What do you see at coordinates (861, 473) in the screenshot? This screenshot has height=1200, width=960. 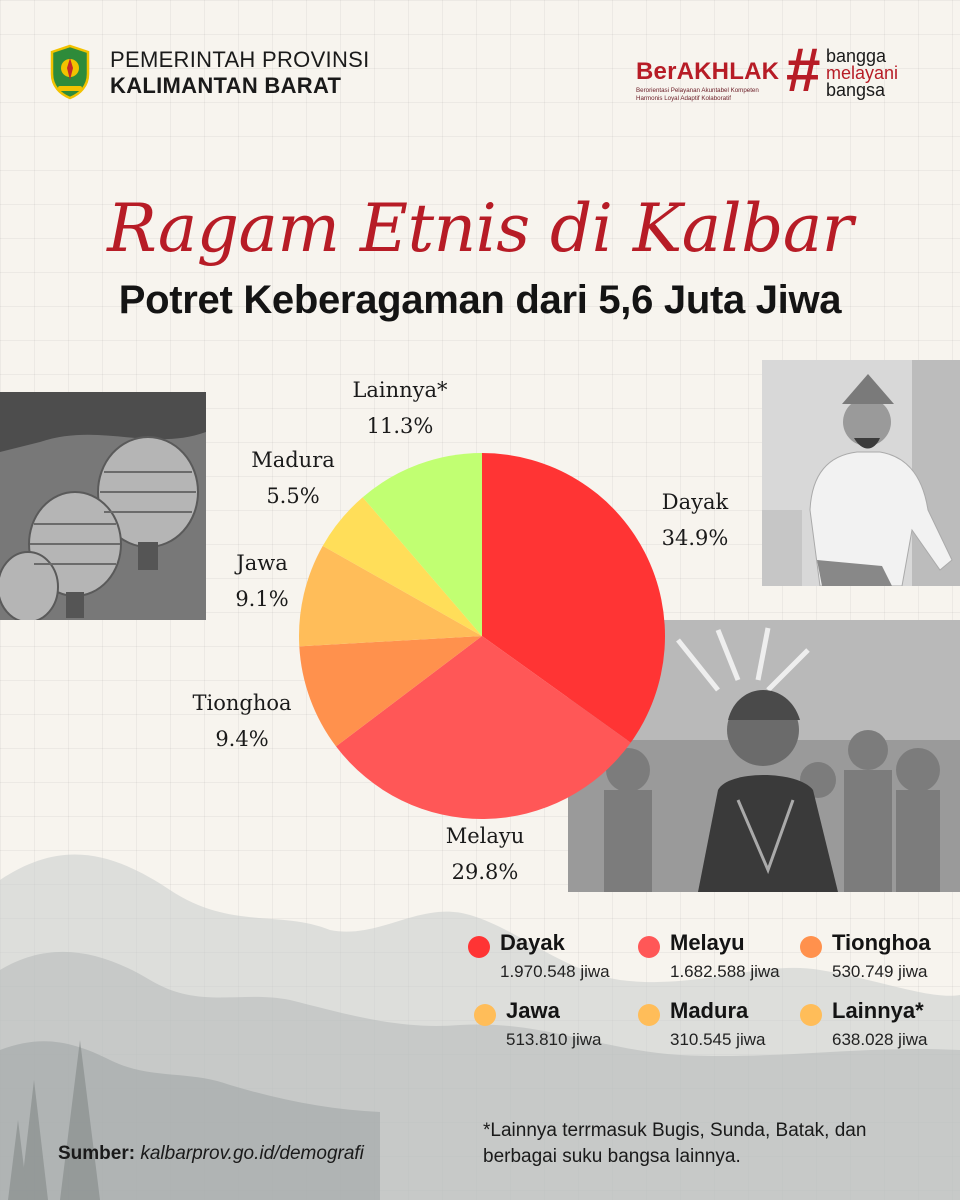 I see `malay-man-photo` at bounding box center [861, 473].